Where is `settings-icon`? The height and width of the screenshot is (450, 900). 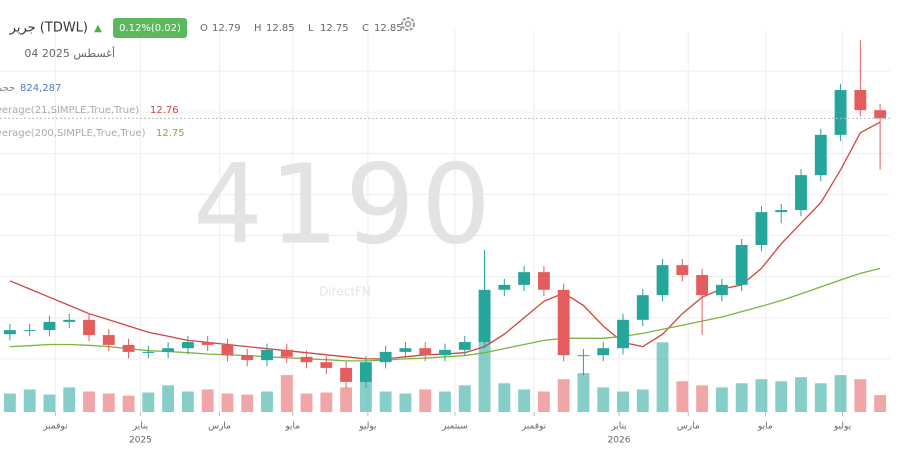
settings-icon is located at coordinates (408, 24).